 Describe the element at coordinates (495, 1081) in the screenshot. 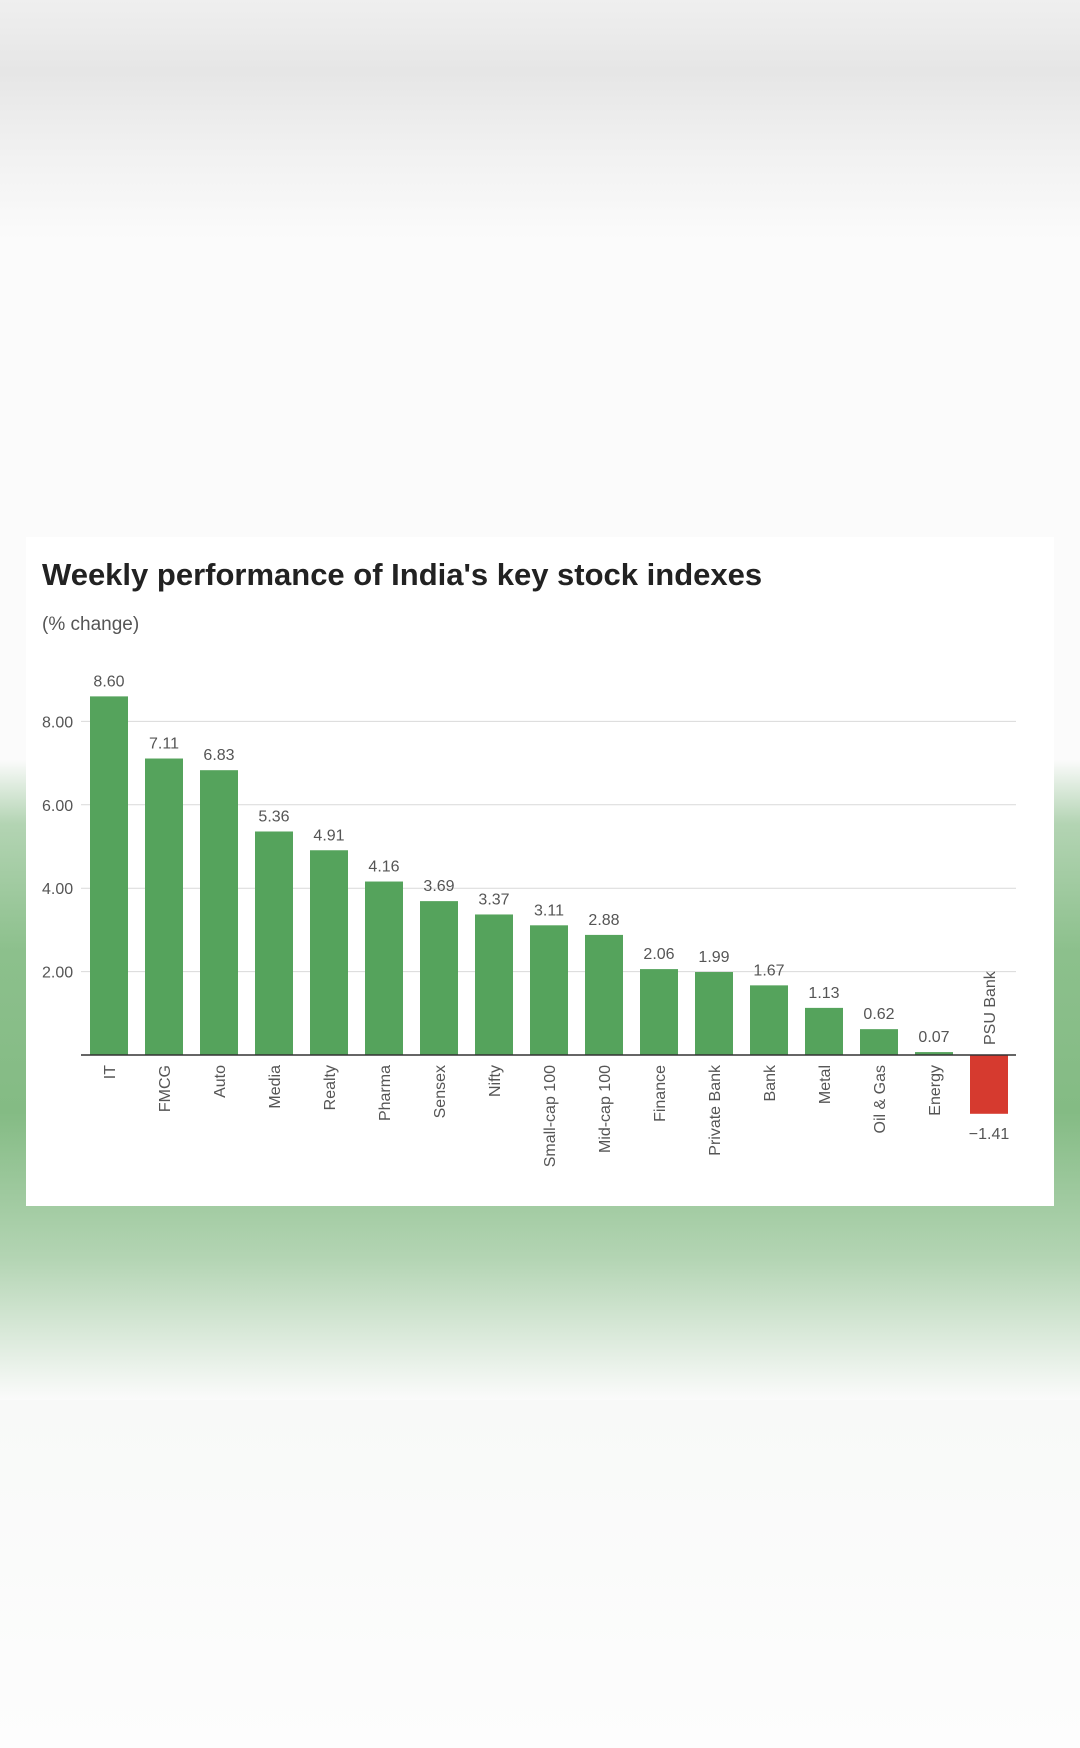

I see `category-label-nifty: Nifty` at that location.